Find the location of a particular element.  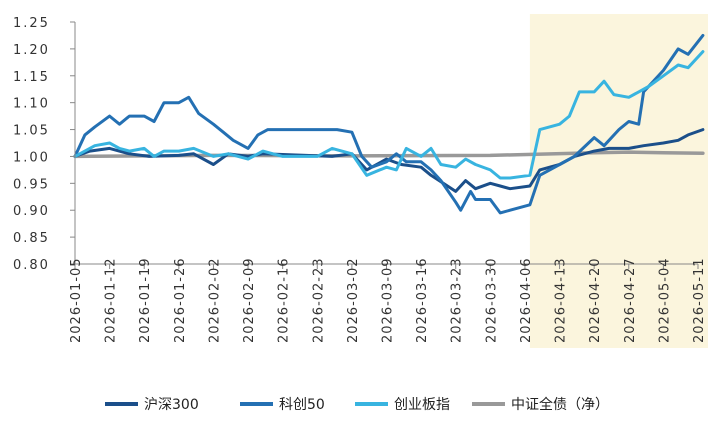

x-tick-label: 2026-01-19 is located at coordinates (145, 300).